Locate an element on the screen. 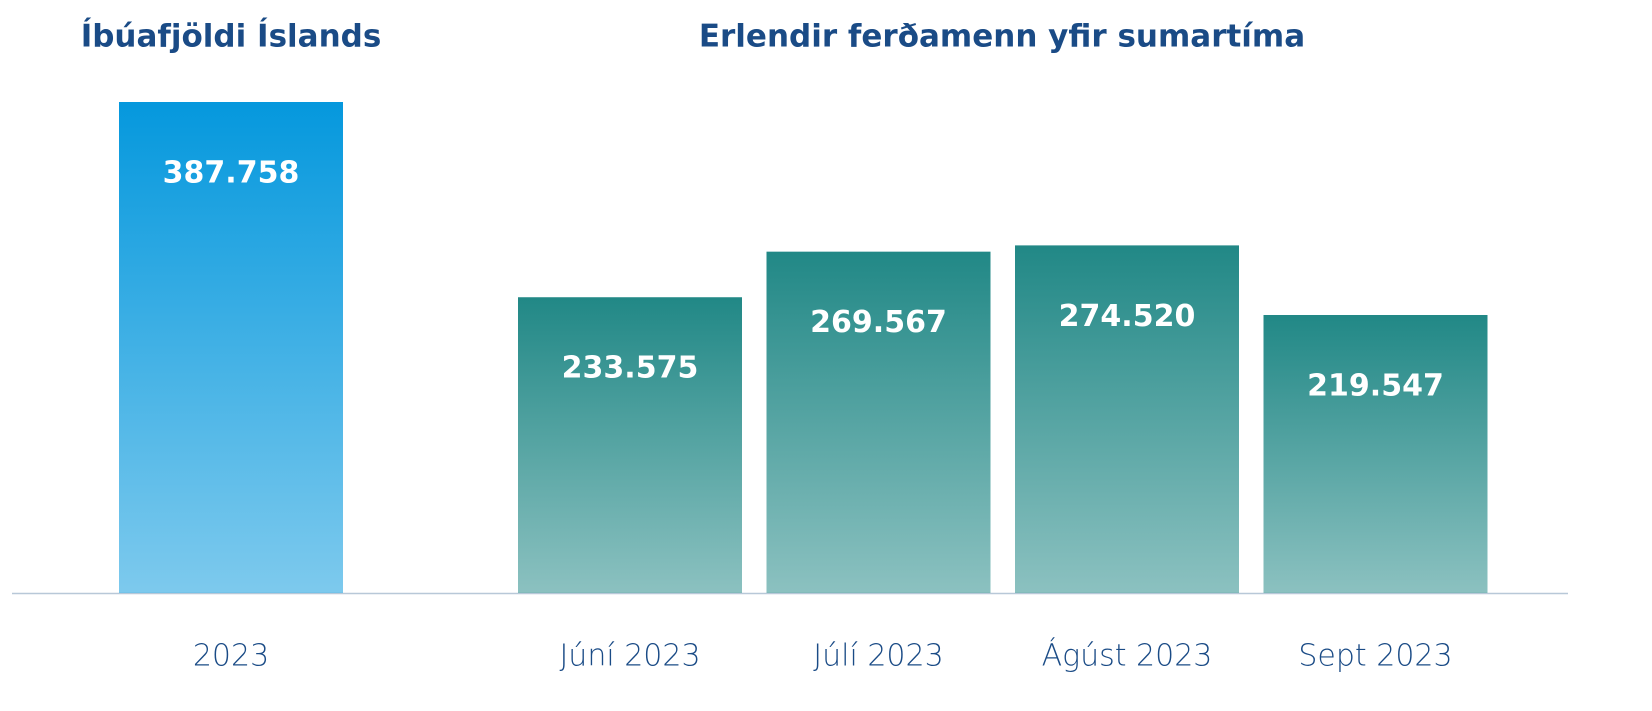 Image resolution: width=1652 pixels, height=711 pixels. x-tick-label: 2023 is located at coordinates (231, 656).